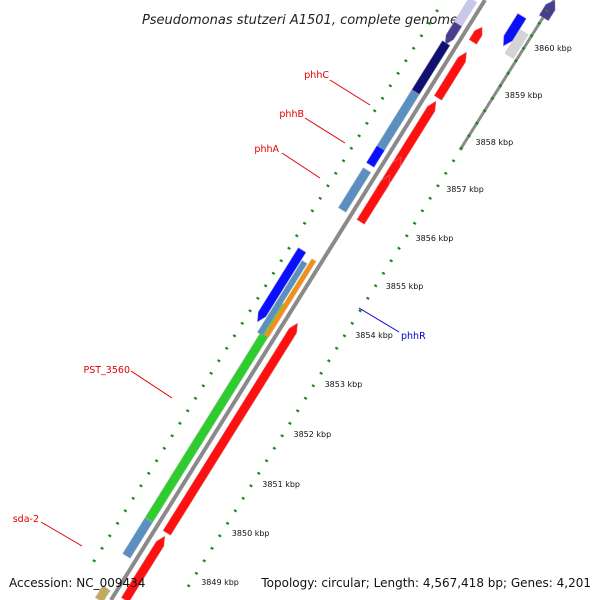  I want to click on cds-red-PST3560-highlight, so click(230, 429).